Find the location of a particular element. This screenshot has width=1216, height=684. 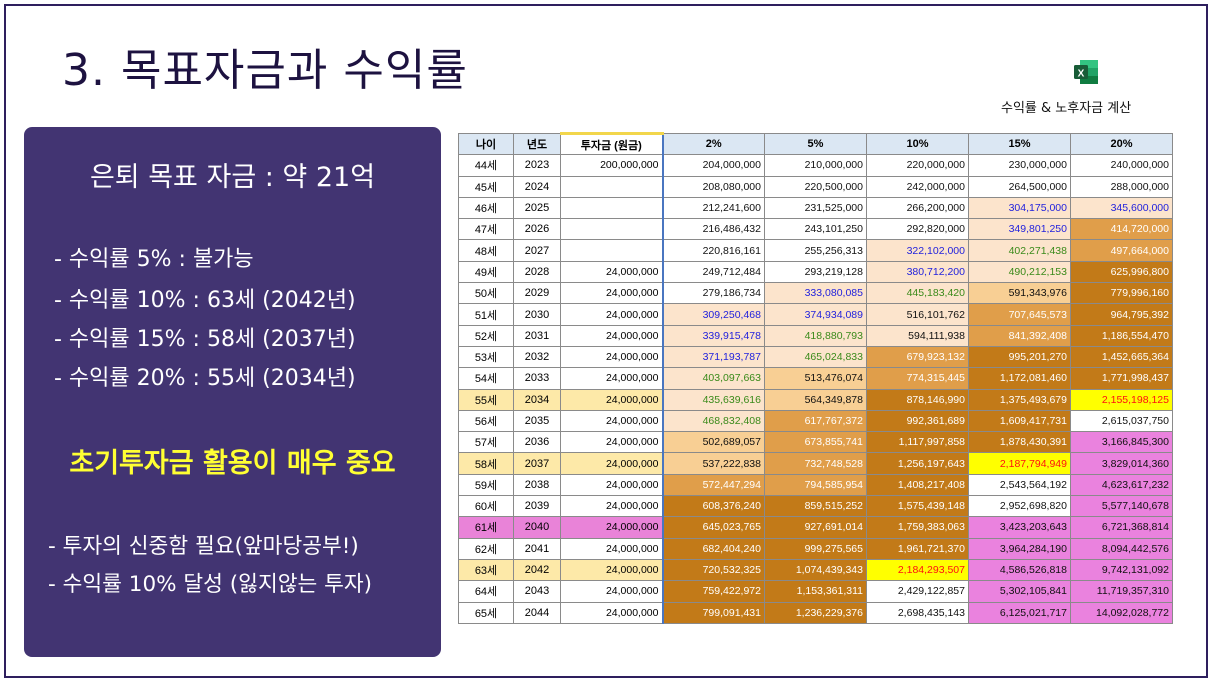

age-cell: 48세 is located at coordinates (486, 250).